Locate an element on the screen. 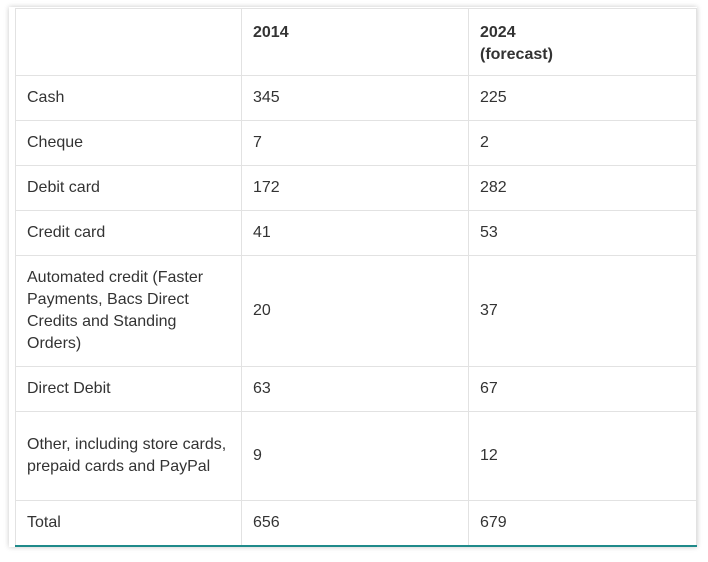 The height and width of the screenshot is (562, 708). value-2014: 9 is located at coordinates (355, 456).